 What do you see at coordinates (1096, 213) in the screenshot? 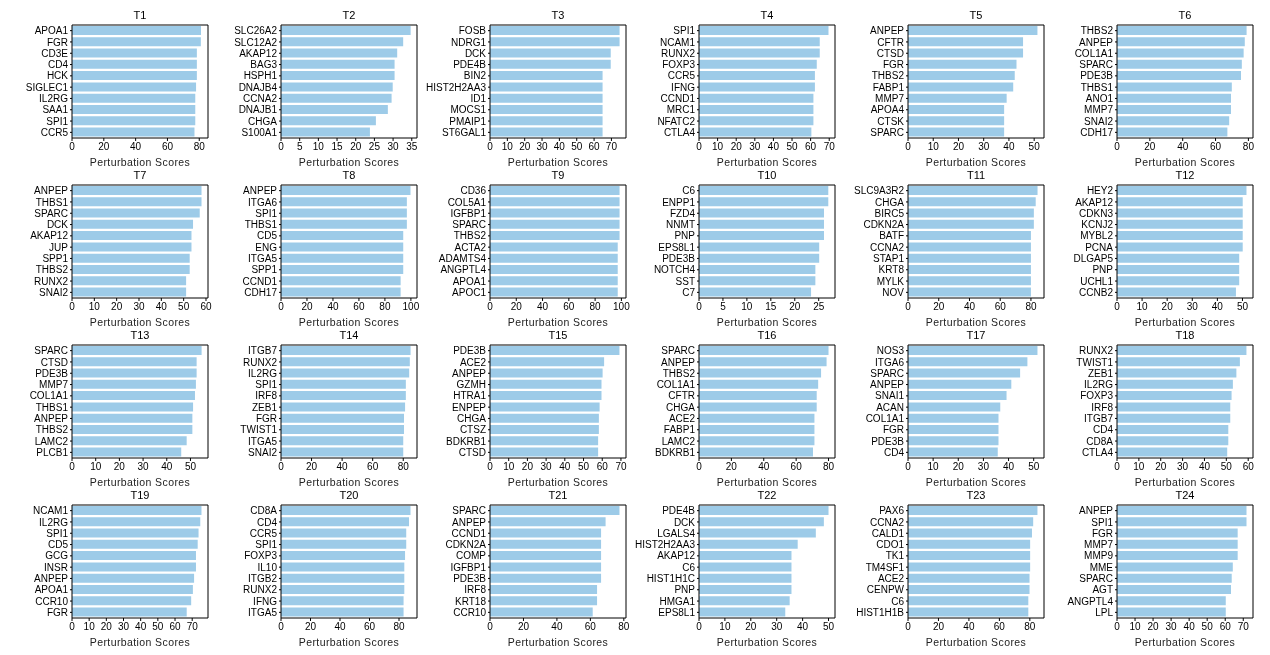
I see `y-tick-label: CDKN3` at bounding box center [1096, 213].